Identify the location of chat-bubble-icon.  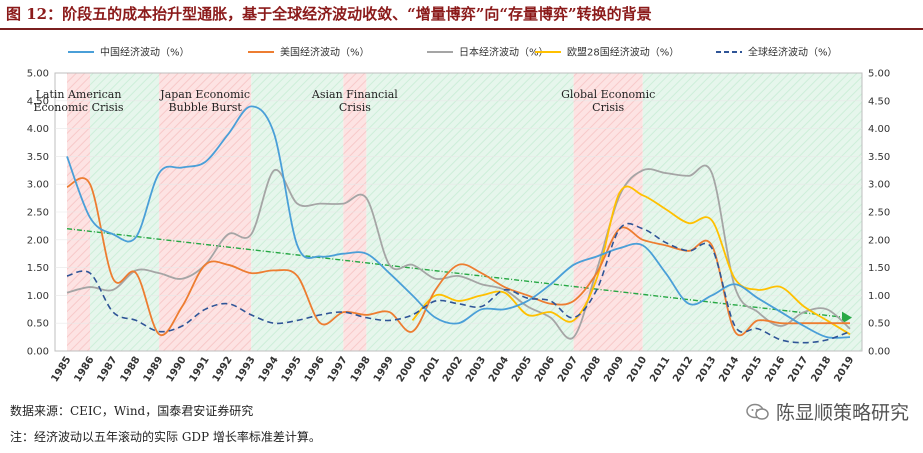
(757, 411).